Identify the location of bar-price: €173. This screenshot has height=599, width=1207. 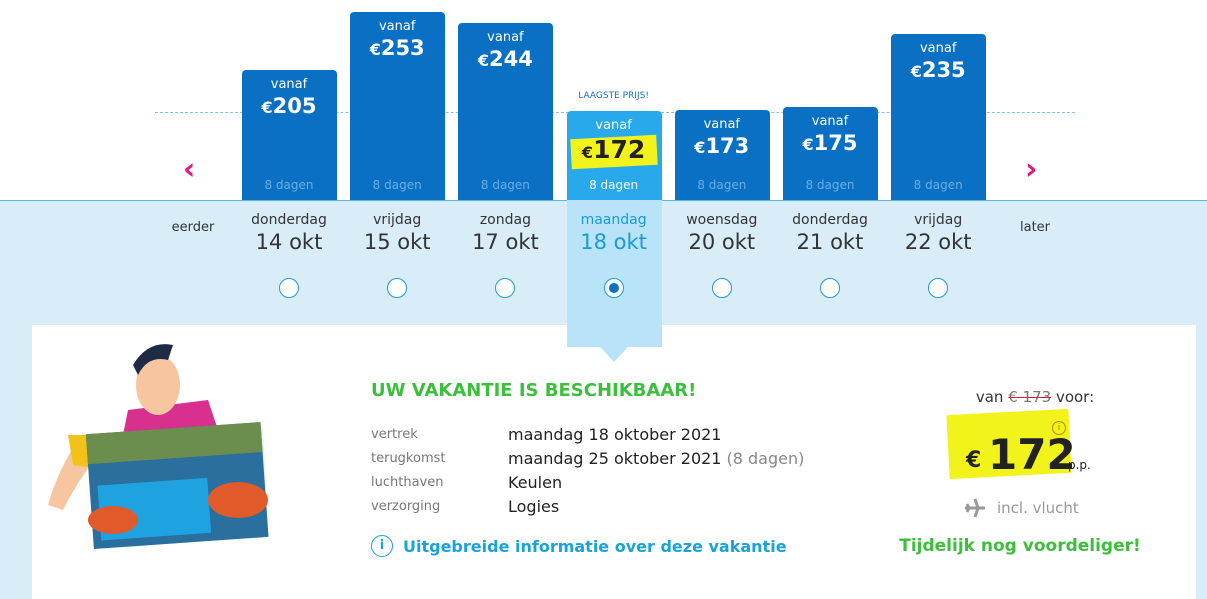
(721, 146).